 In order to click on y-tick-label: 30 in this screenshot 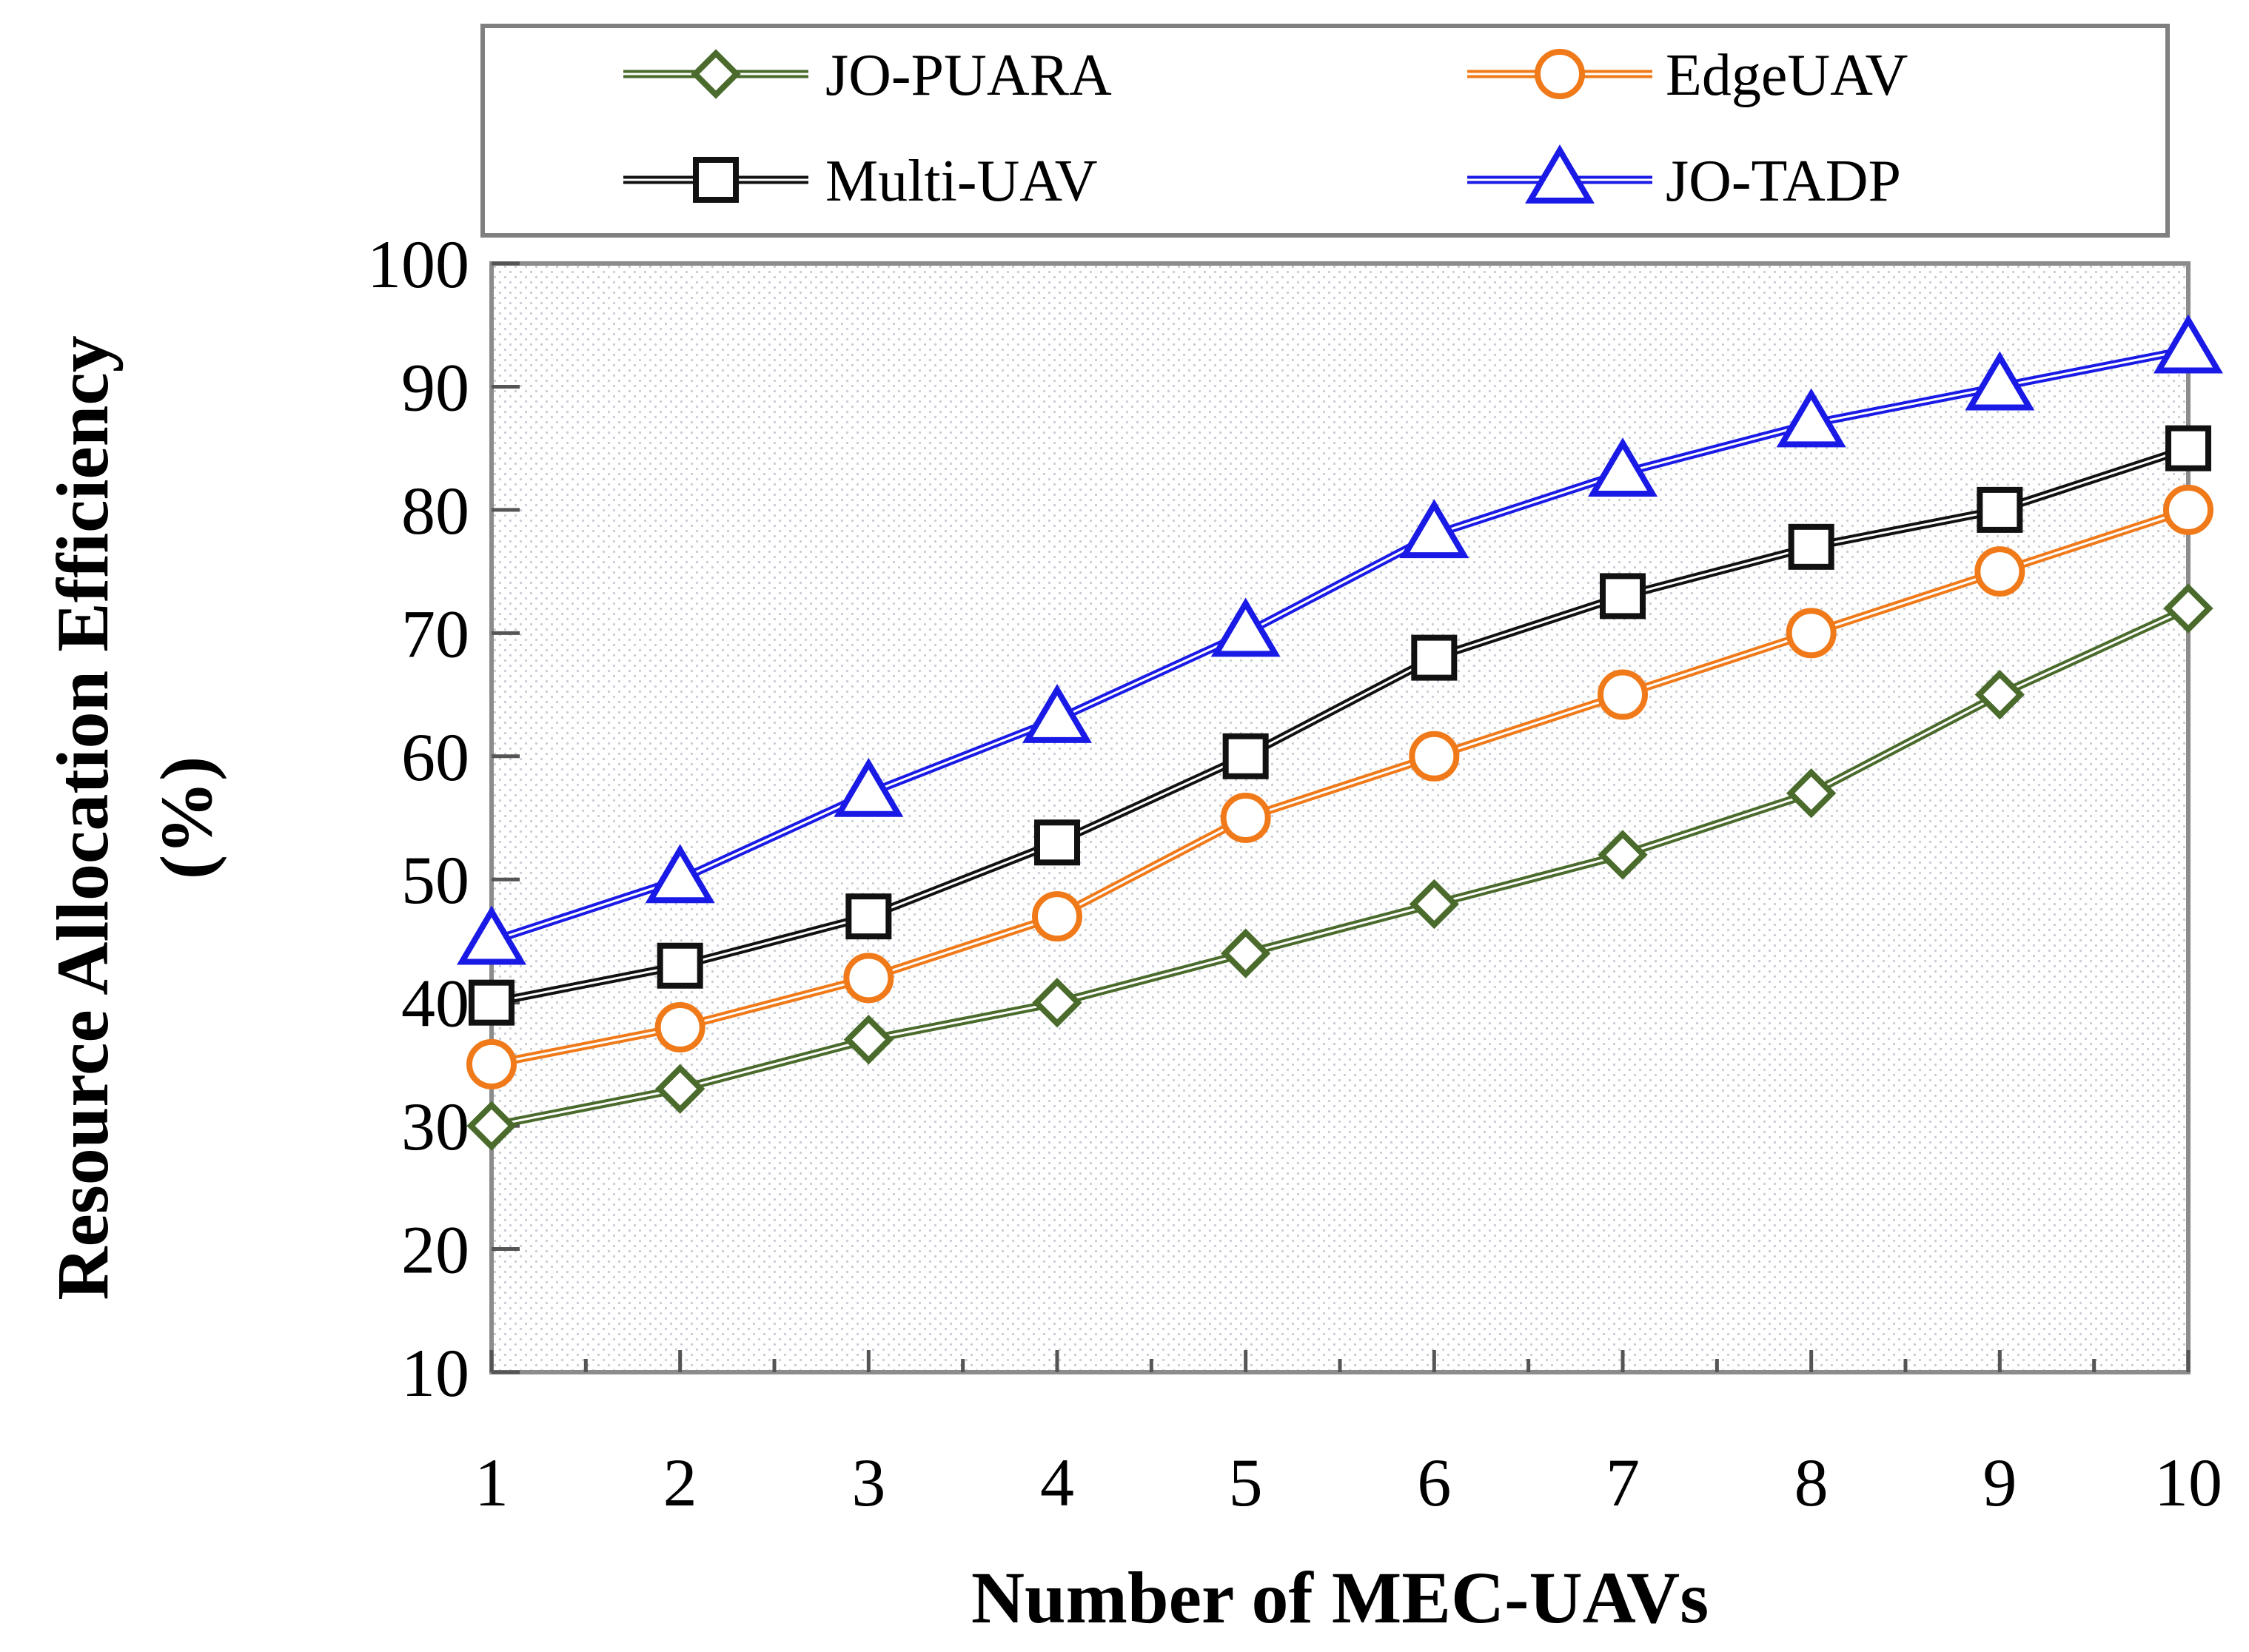, I will do `click(435, 1126)`.